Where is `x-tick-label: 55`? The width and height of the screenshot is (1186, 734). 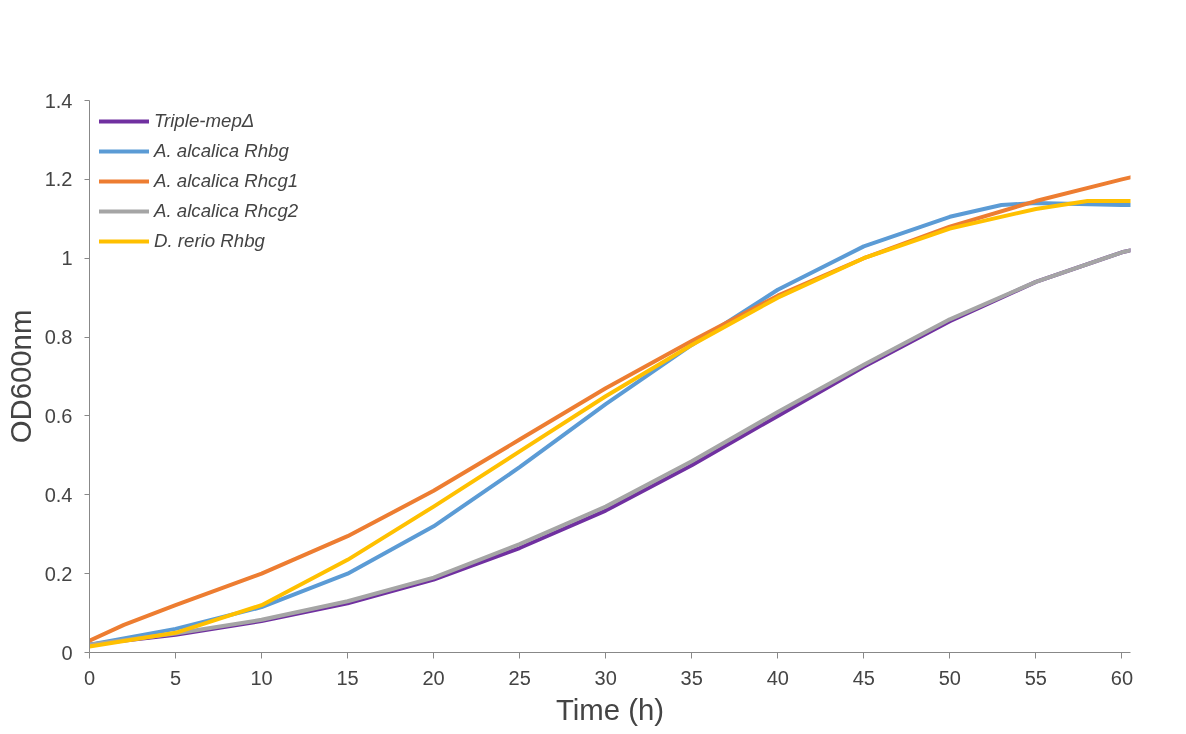
x-tick-label: 55 is located at coordinates (1035, 677).